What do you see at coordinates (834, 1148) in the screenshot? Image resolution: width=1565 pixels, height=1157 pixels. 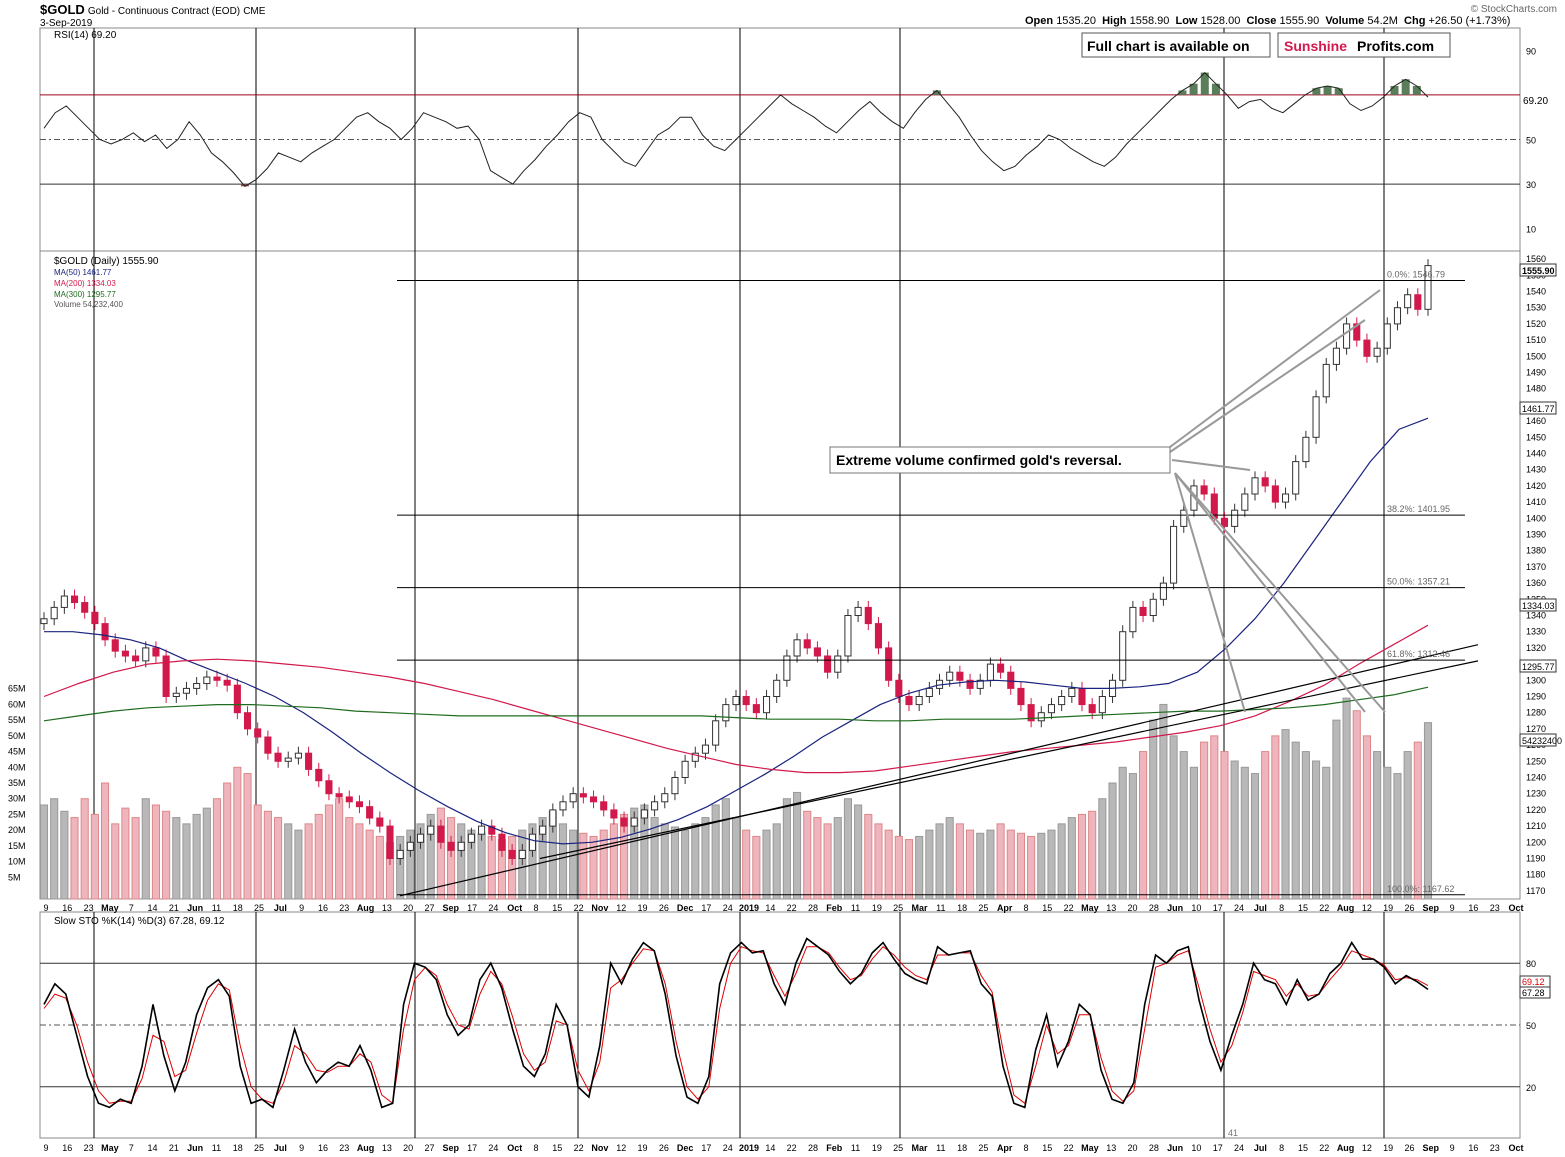 I see `x-axis-label: Feb` at bounding box center [834, 1148].